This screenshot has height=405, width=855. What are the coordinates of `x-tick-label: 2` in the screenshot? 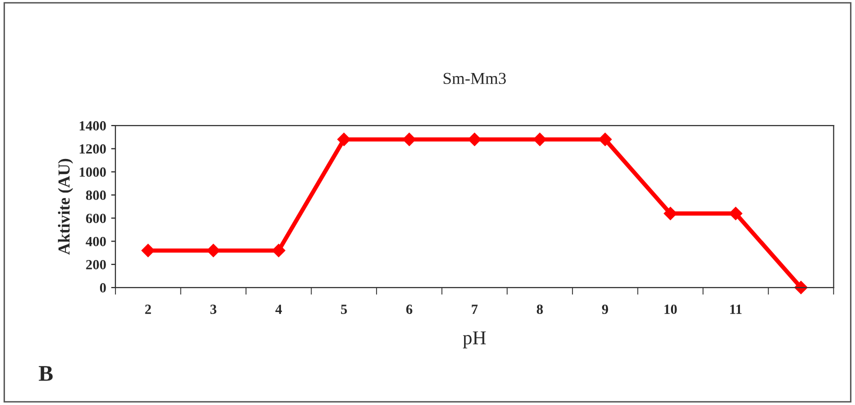 It's located at (148, 309).